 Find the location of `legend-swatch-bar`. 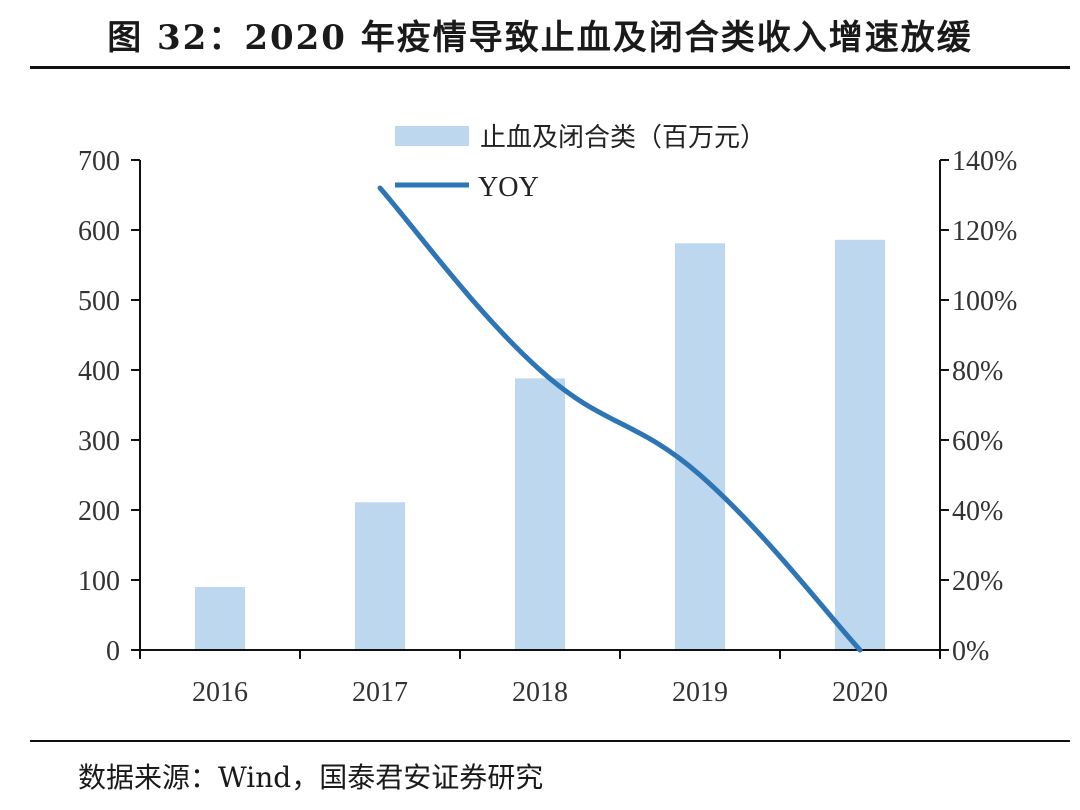

legend-swatch-bar is located at coordinates (432, 136).